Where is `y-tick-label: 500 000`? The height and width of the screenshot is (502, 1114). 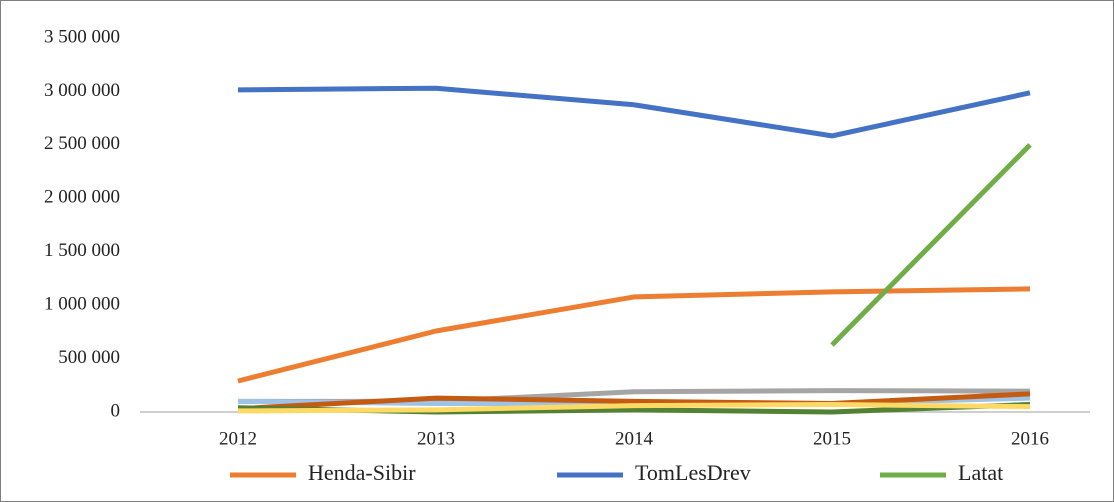
y-tick-label: 500 000 is located at coordinates (89, 357).